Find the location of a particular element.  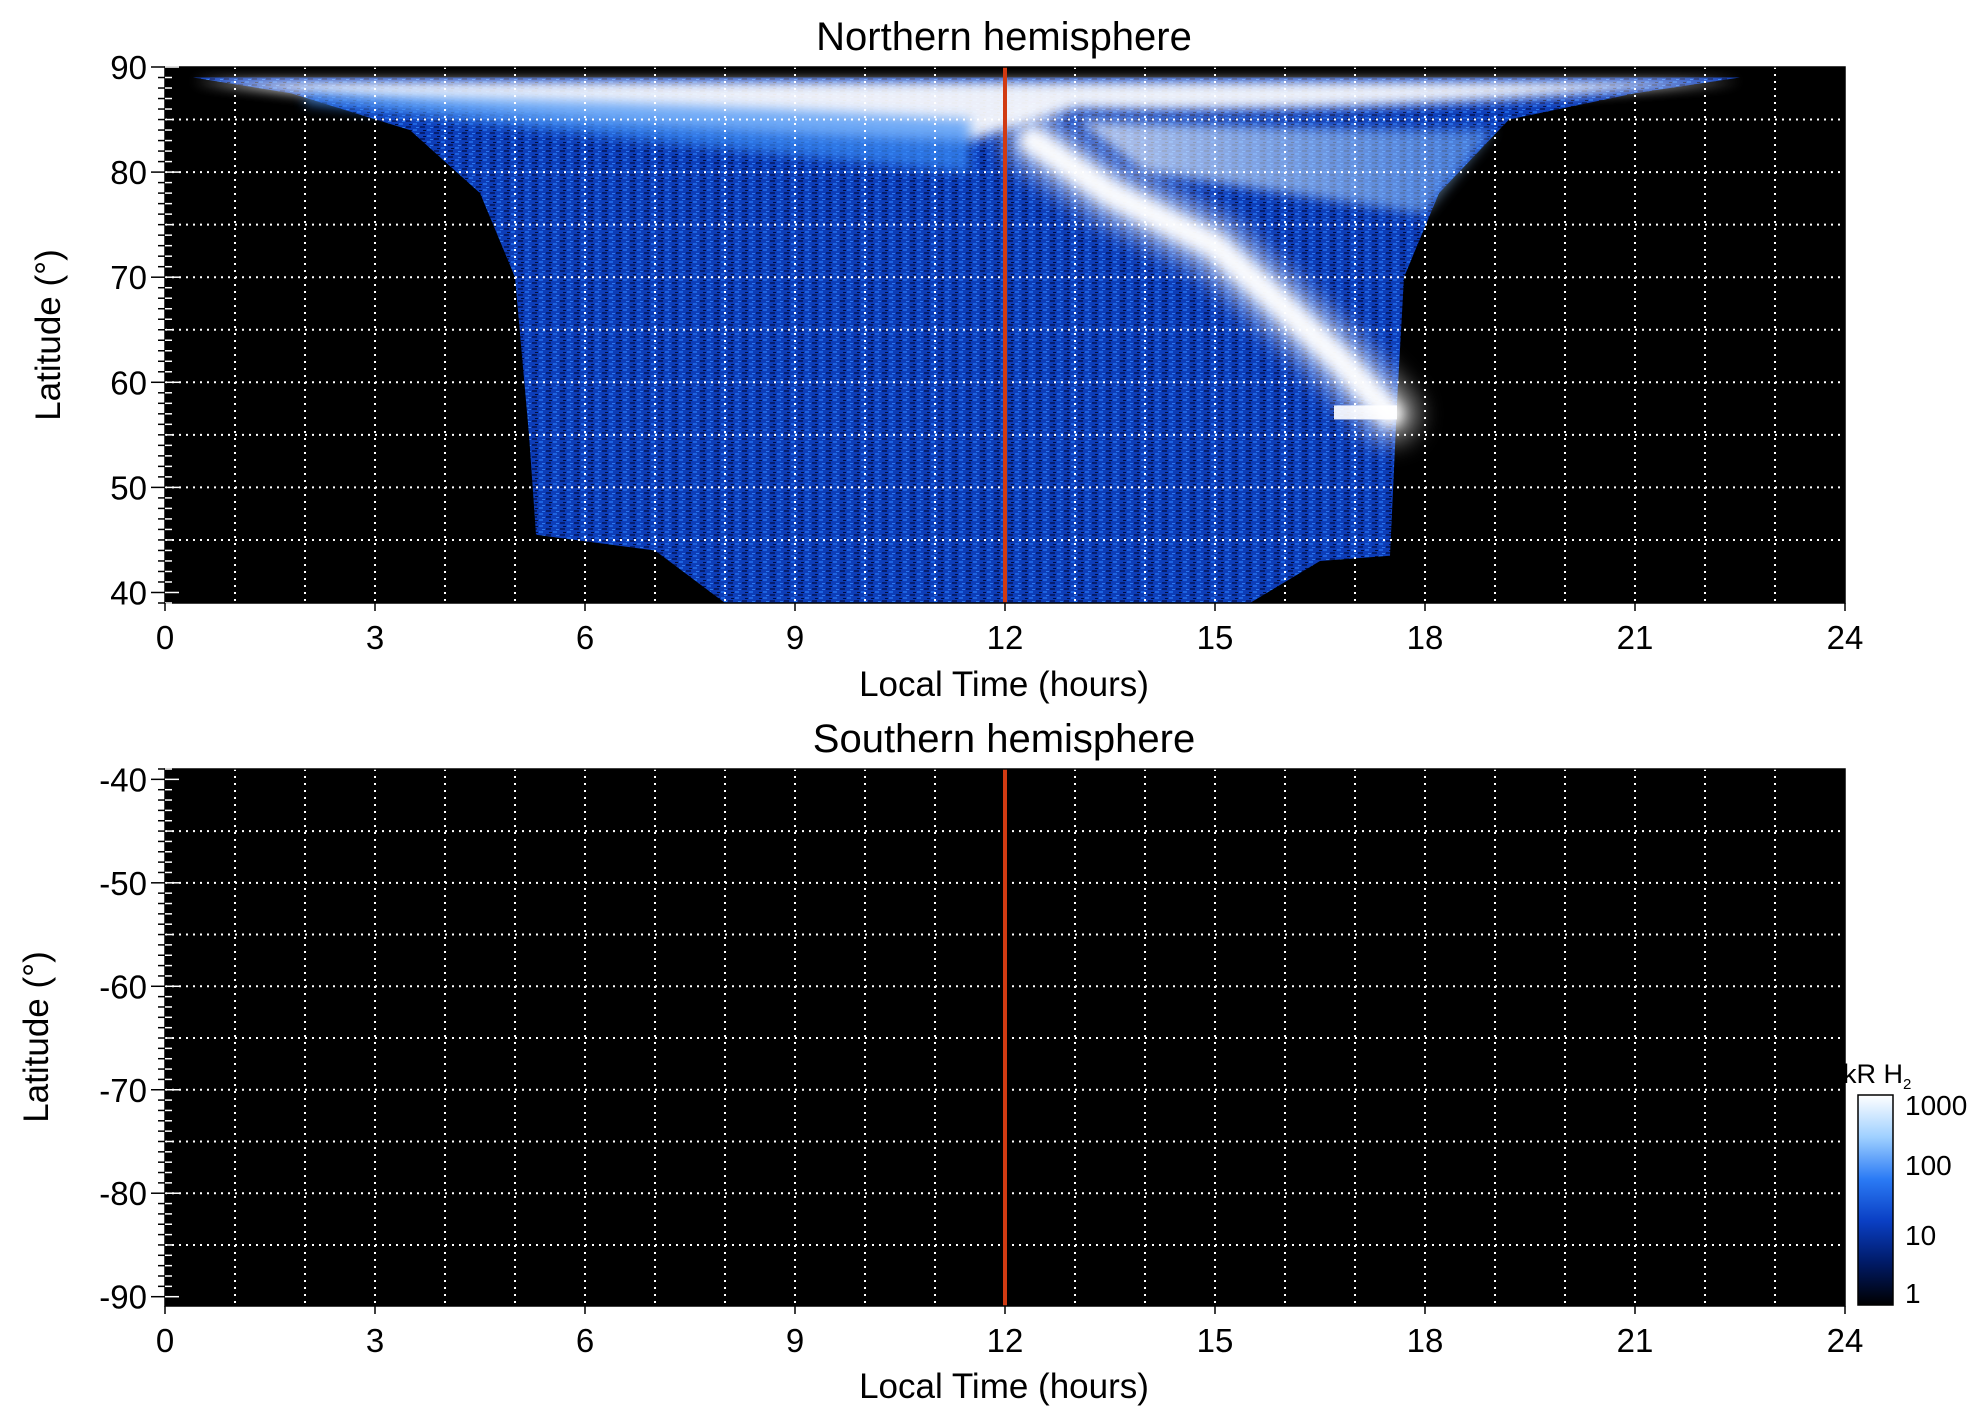

colorbar-tick-label: 1000 is located at coordinates (1936, 1105).